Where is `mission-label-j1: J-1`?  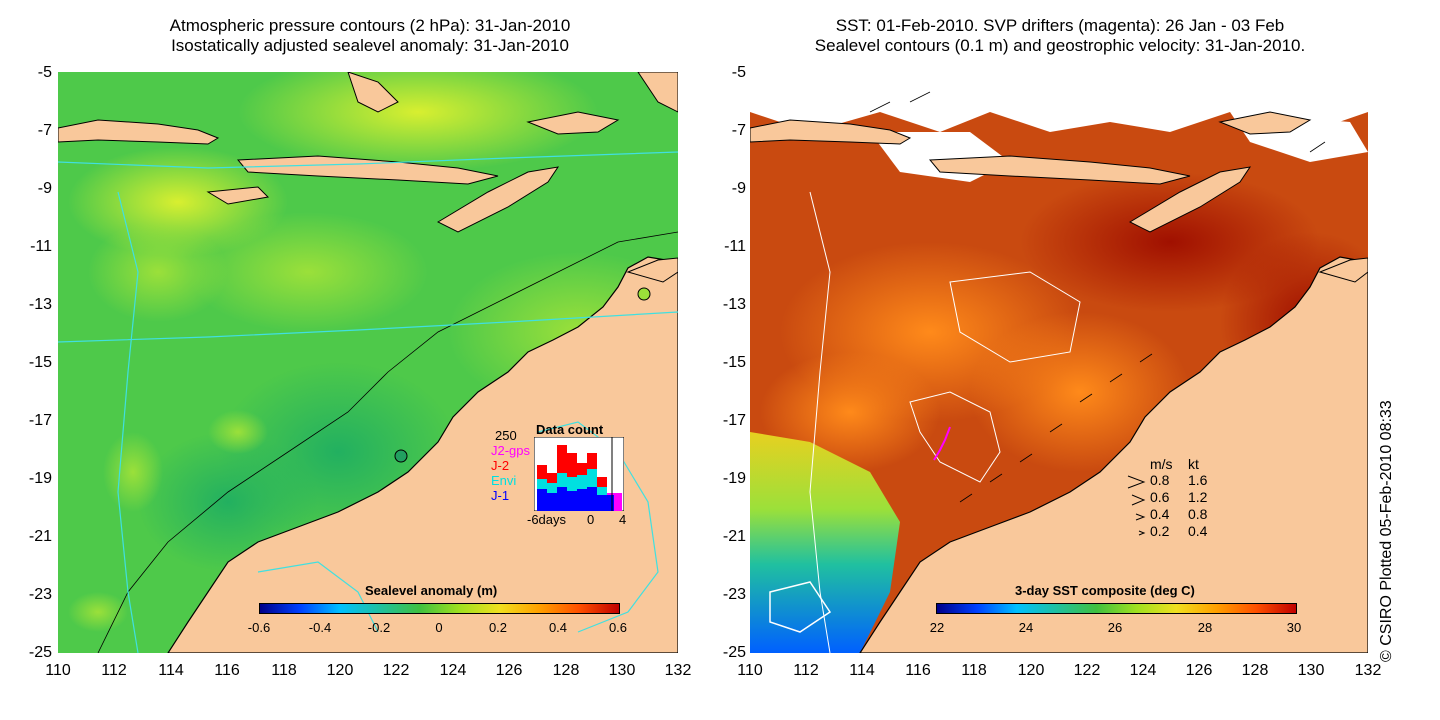 mission-label-j1: J-1 is located at coordinates (500, 495).